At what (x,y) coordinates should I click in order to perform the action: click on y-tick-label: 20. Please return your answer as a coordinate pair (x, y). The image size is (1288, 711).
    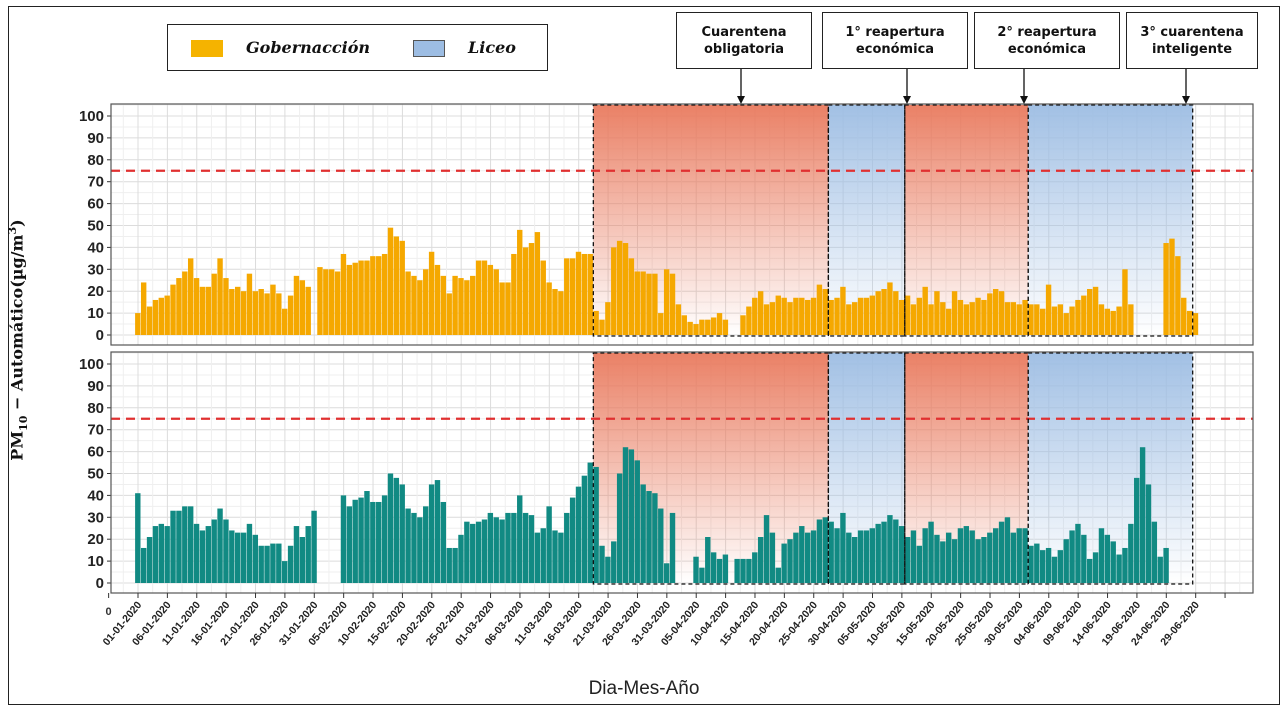
    Looking at the image, I should click on (95, 291).